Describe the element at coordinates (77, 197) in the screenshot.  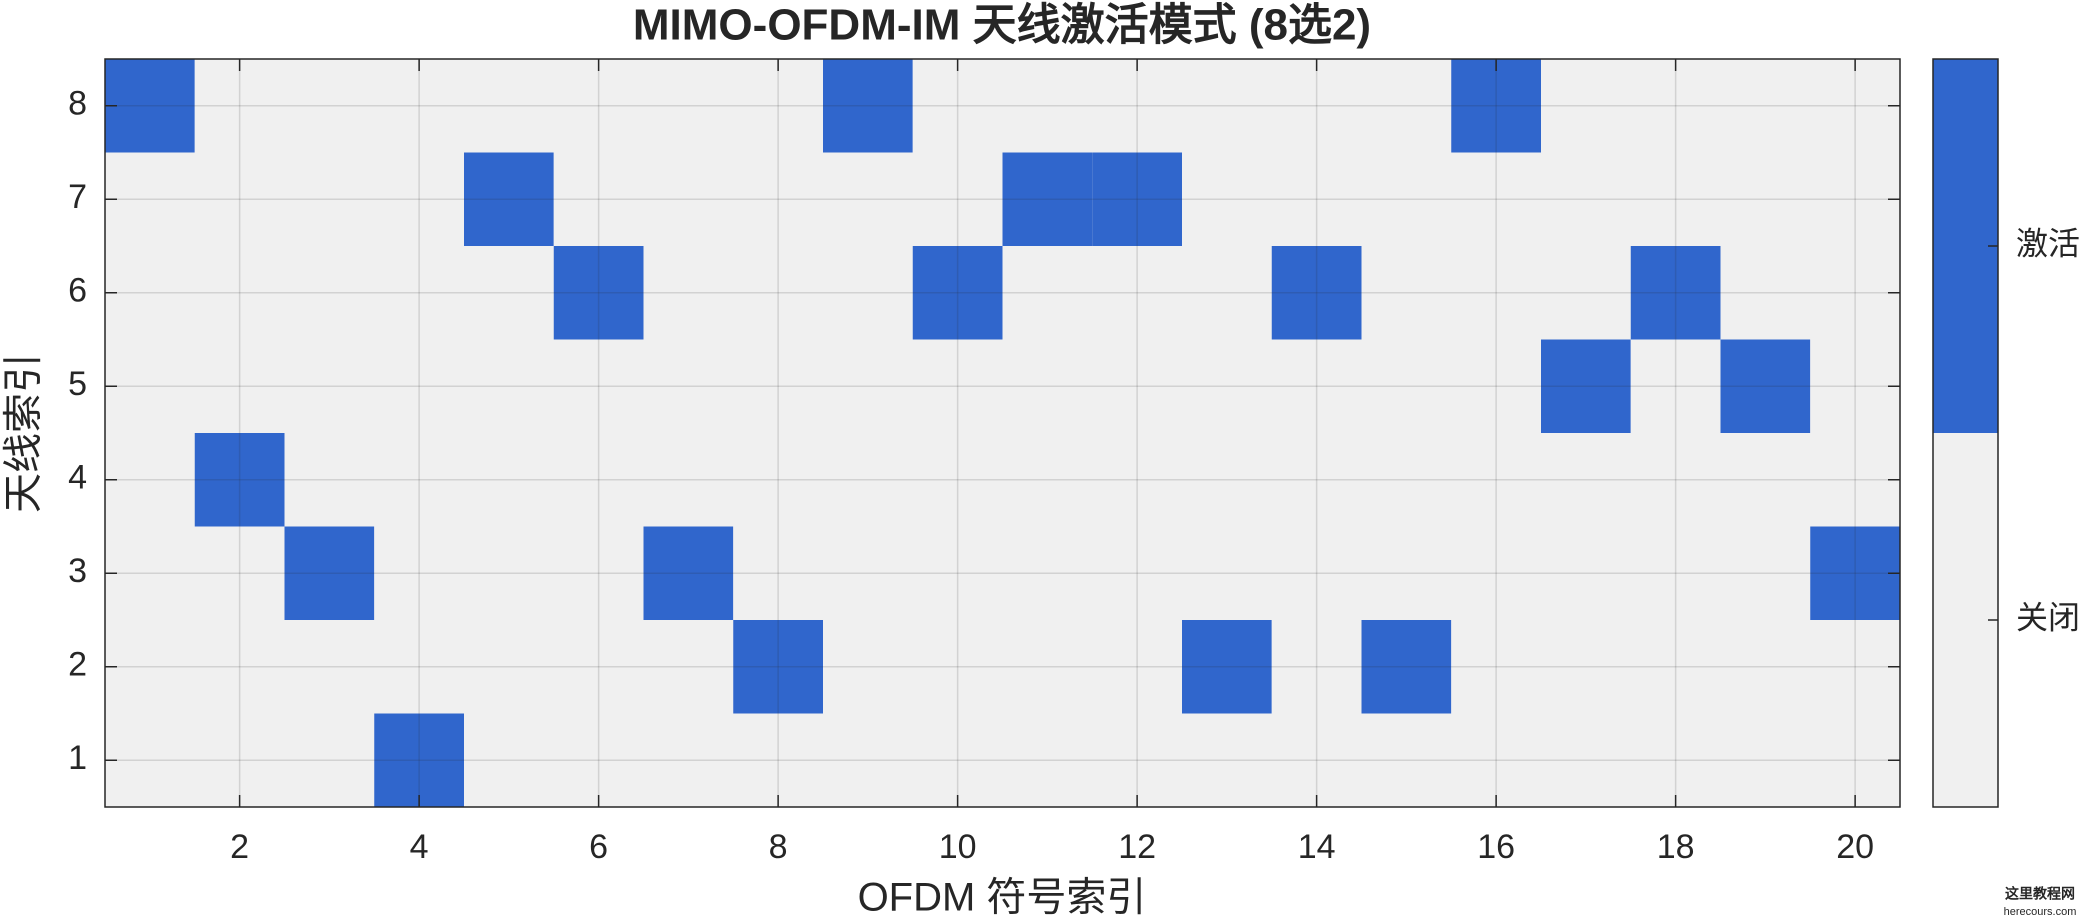
I see `y-tick-label: 7` at that location.